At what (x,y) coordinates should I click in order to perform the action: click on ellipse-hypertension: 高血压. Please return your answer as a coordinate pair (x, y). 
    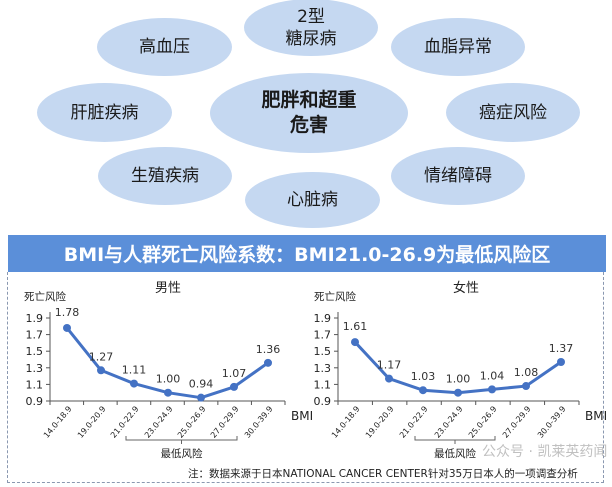
    Looking at the image, I should click on (164, 47).